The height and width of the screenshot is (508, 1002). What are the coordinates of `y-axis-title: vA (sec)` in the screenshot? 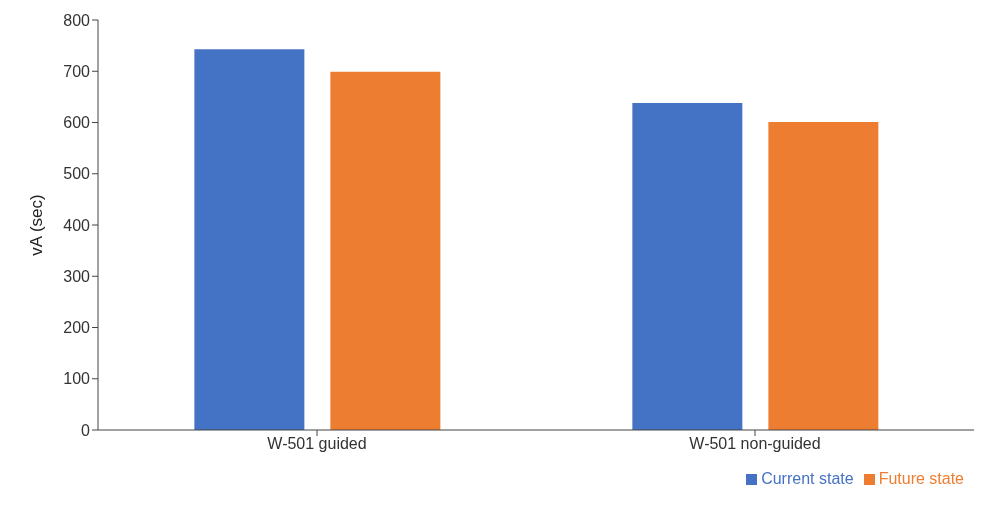 It's located at (37, 225).